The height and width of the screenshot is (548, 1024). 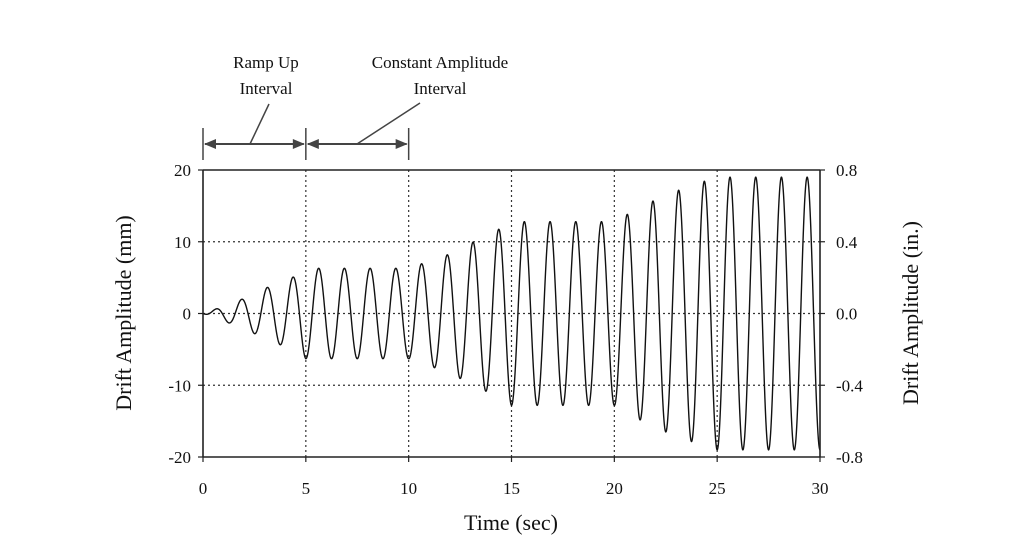 I want to click on y-tick-label: 20, so click(x=182, y=170).